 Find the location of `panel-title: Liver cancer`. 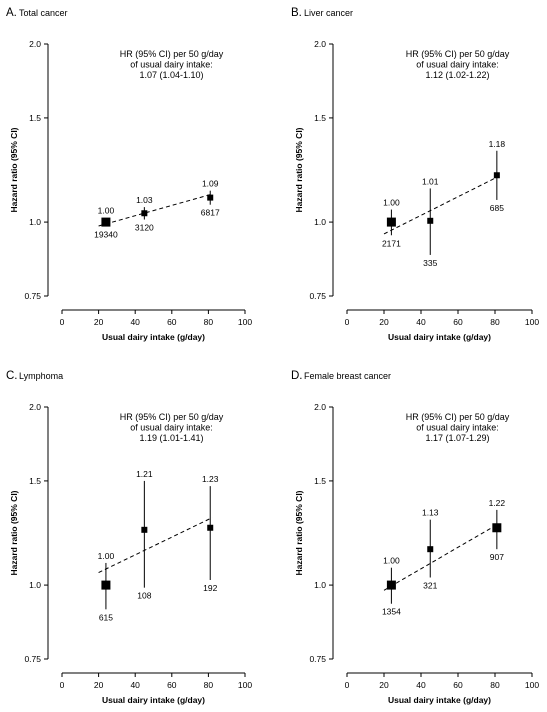

panel-title: Liver cancer is located at coordinates (328, 13).